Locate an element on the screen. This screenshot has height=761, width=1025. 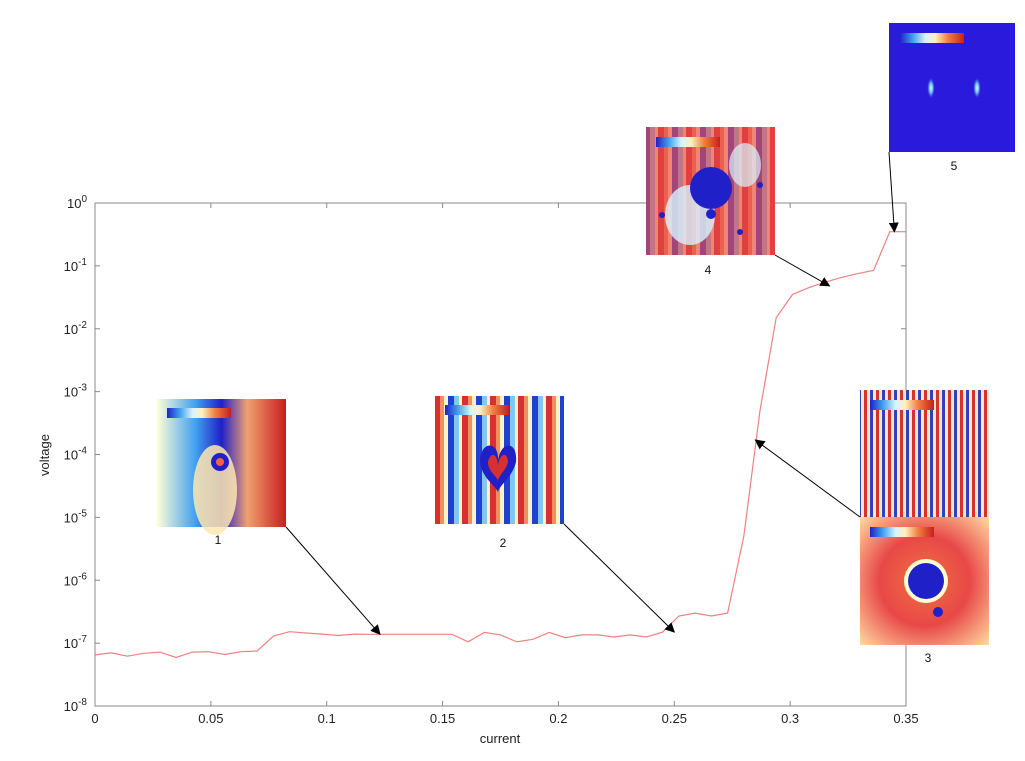
inset-label-1: 1 is located at coordinates (218, 540).